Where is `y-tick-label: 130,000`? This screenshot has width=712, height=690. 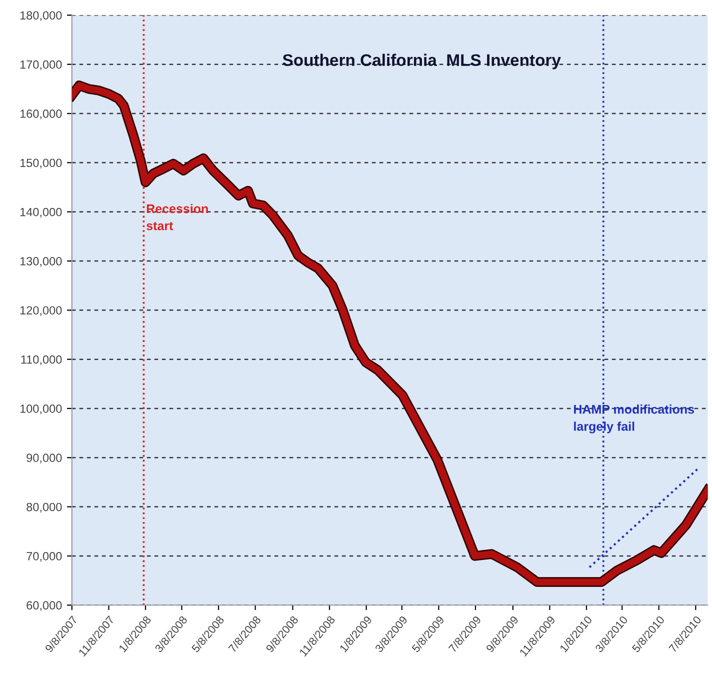
y-tick-label: 130,000 is located at coordinates (41, 262).